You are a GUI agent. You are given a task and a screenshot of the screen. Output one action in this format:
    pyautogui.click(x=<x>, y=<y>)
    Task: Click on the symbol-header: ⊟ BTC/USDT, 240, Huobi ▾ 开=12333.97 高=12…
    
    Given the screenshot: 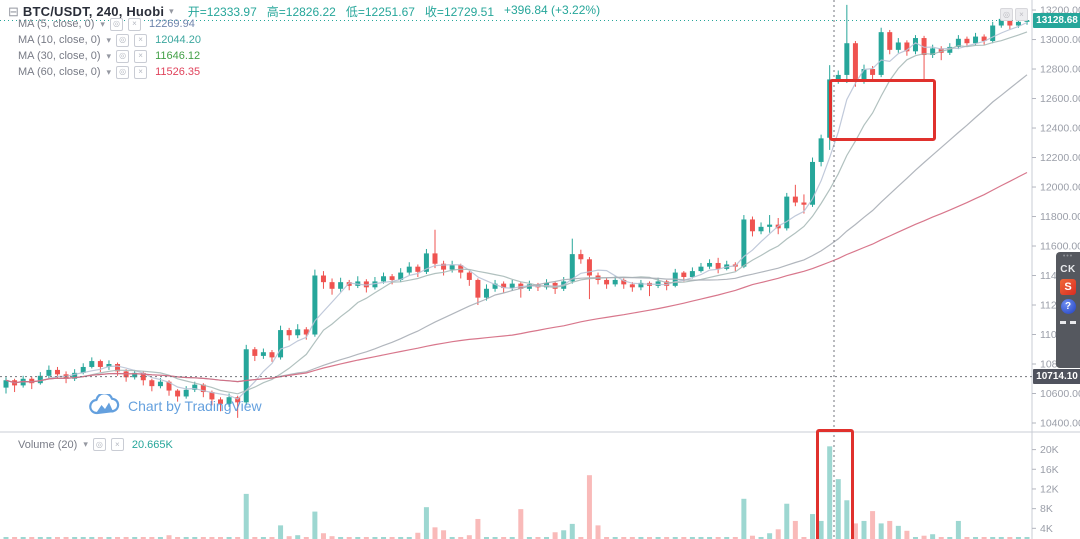 What is the action you would take?
    pyautogui.click(x=304, y=11)
    